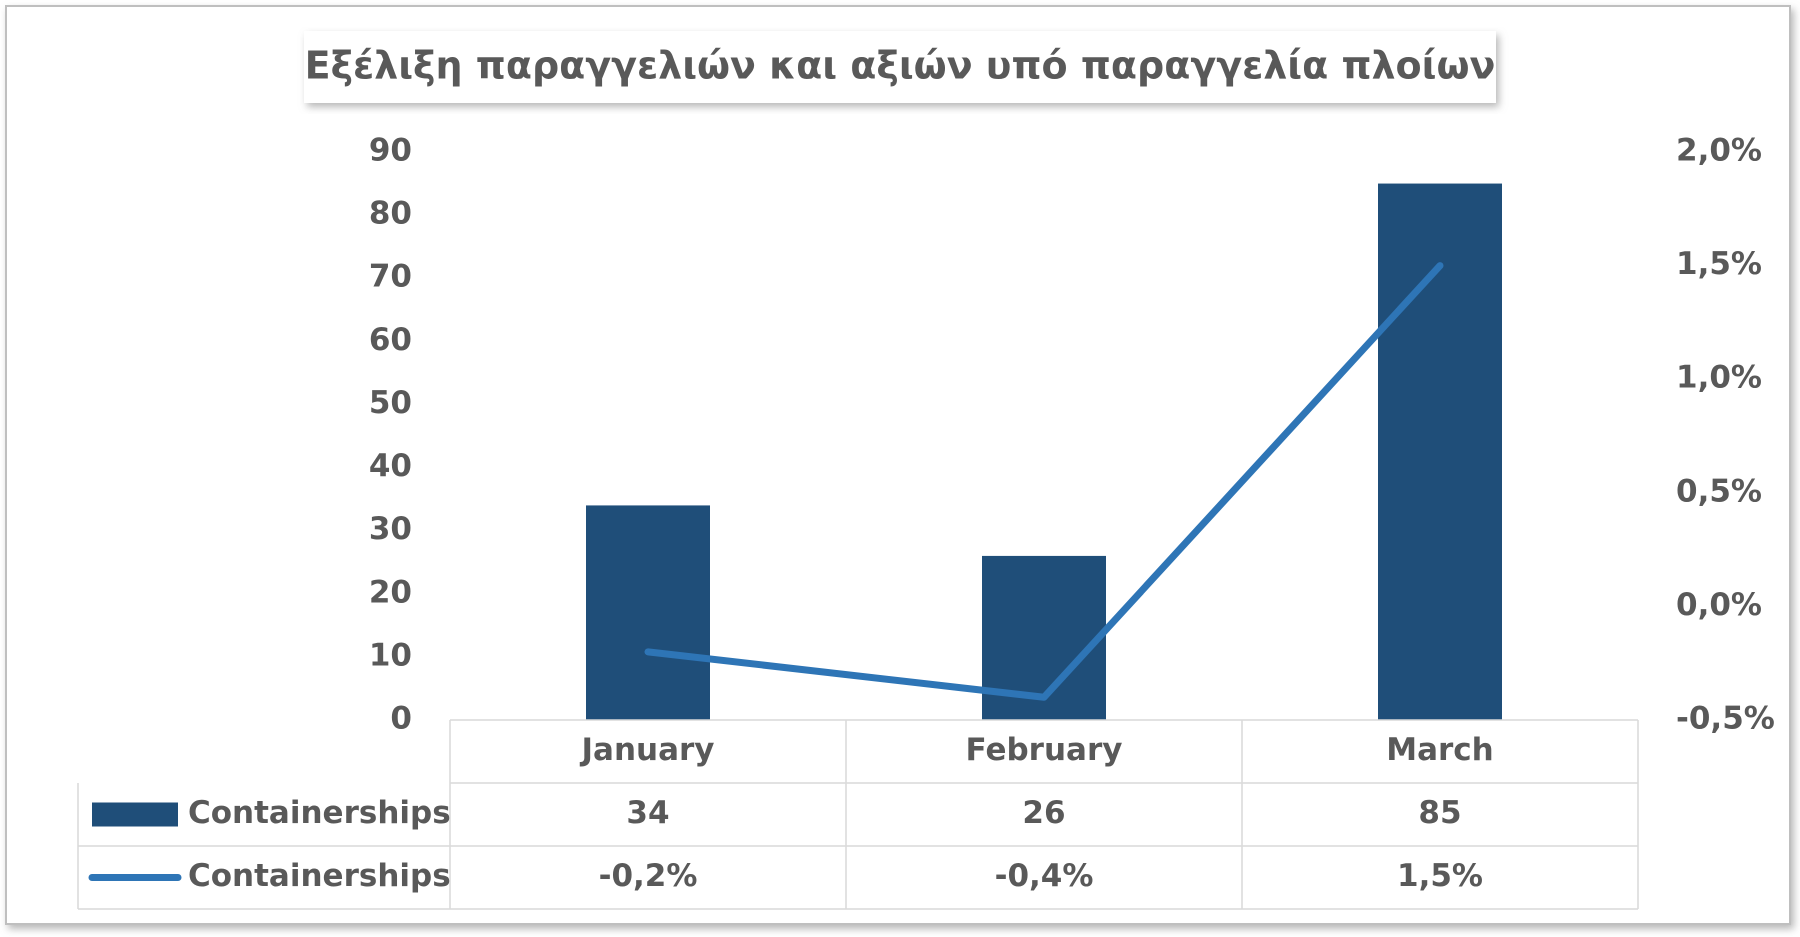  What do you see at coordinates (1439, 813) in the screenshot?
I see `table-value: 85` at bounding box center [1439, 813].